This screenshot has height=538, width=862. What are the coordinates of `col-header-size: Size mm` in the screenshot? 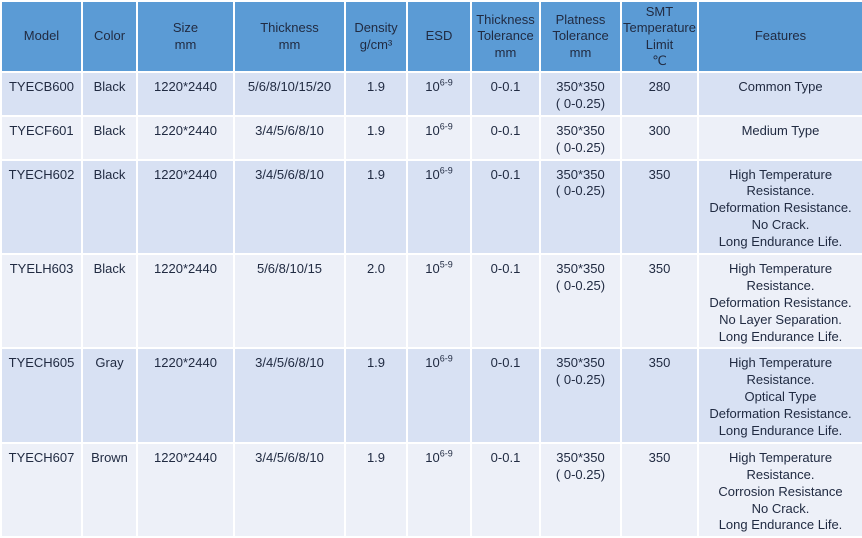 It's located at (185, 36).